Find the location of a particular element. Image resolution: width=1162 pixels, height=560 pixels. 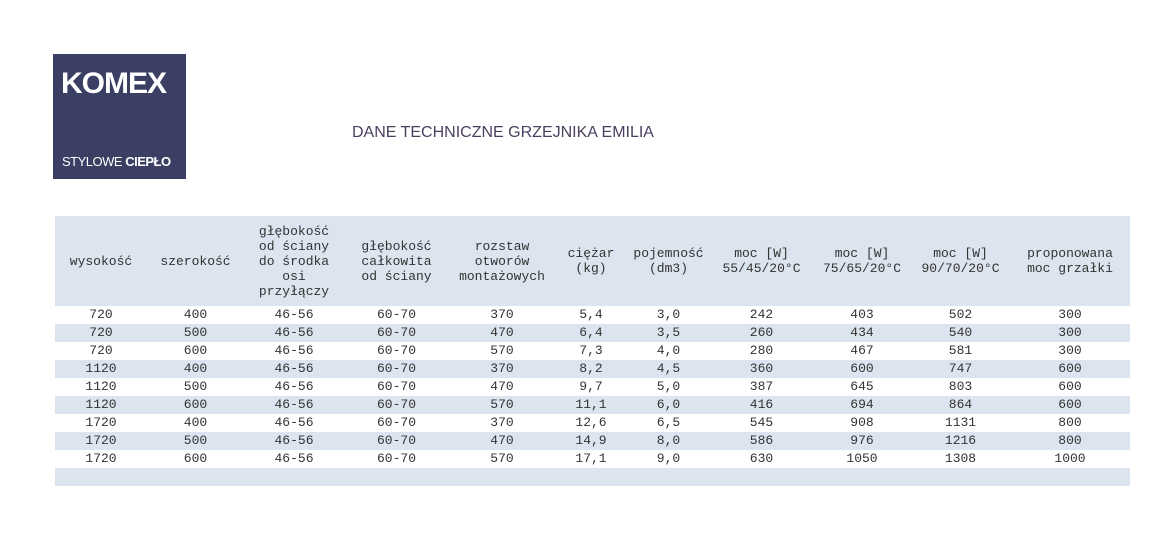

table-cell: 242 is located at coordinates (761, 314).